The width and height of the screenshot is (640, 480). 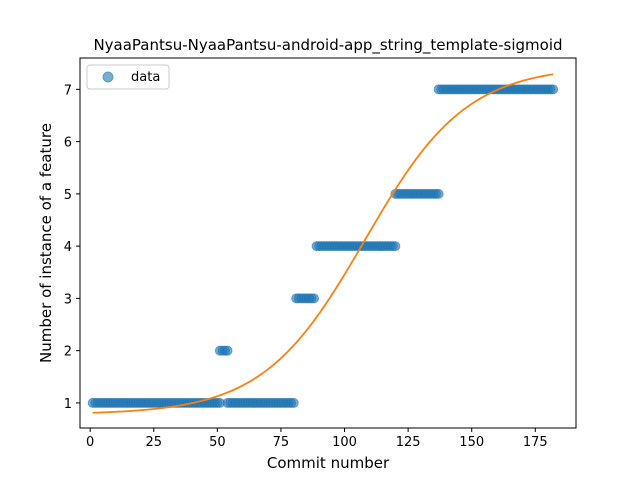 I want to click on y-tick-label: 2, so click(x=68, y=352).